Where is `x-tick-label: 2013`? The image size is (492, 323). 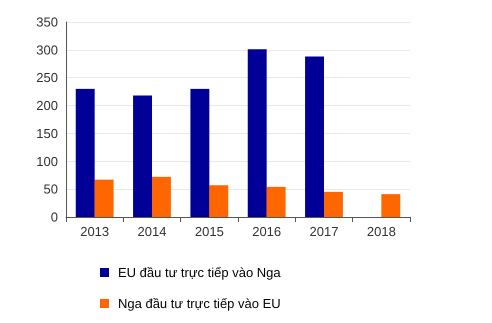 x-tick-label: 2013 is located at coordinates (95, 231).